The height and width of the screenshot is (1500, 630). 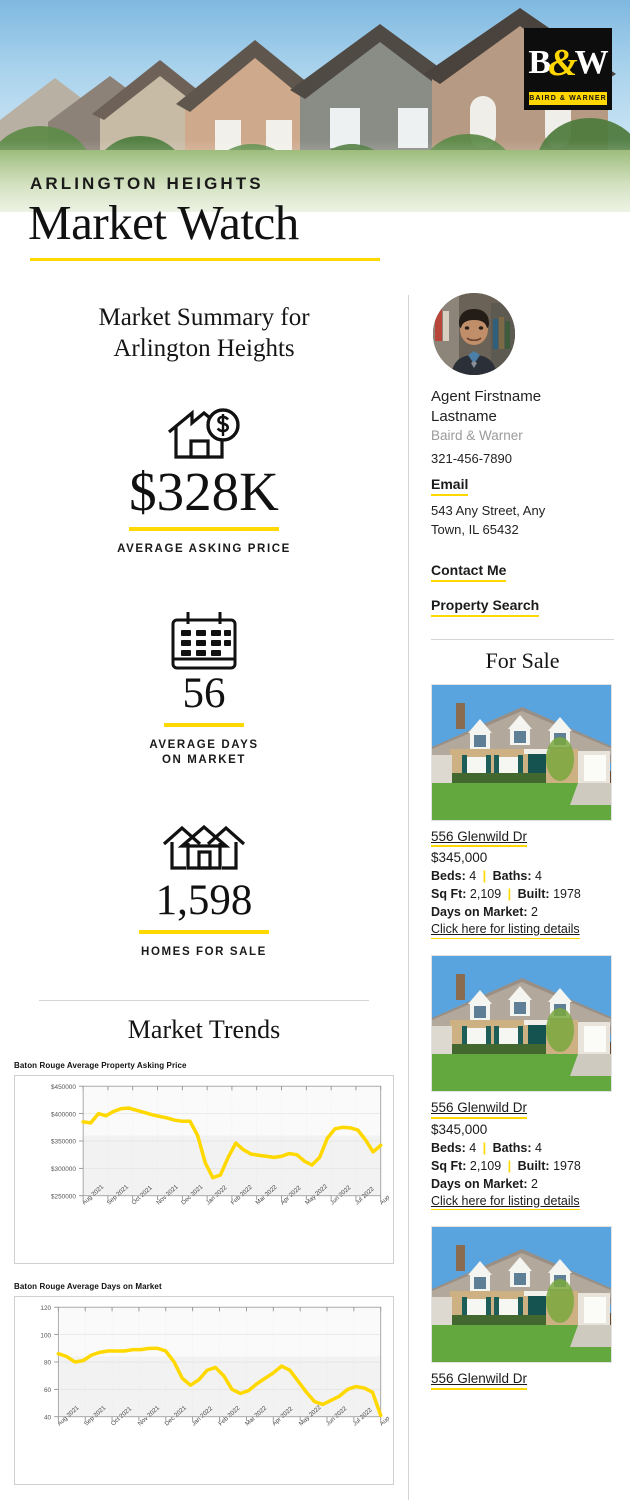 I want to click on agent-name-line1: Agent Firstname, so click(x=486, y=396).